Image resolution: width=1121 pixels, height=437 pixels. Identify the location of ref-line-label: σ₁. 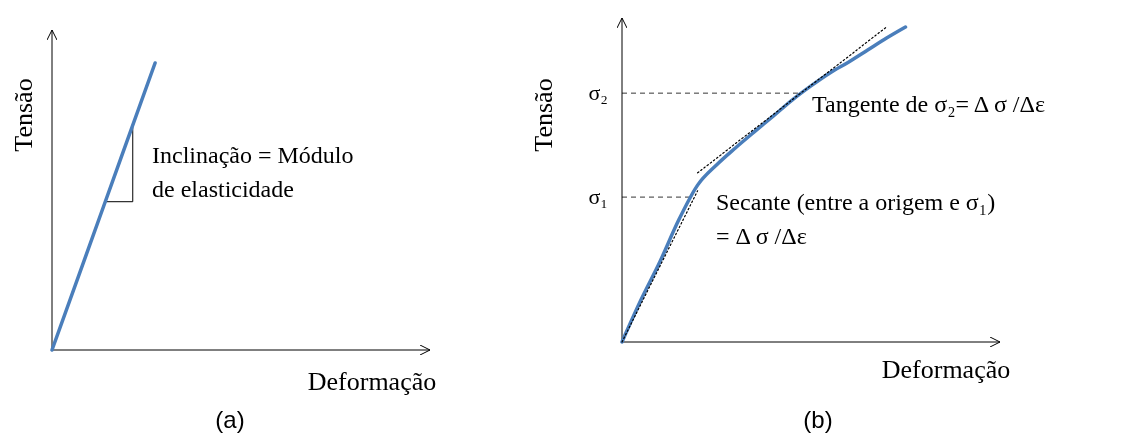
(598, 197).